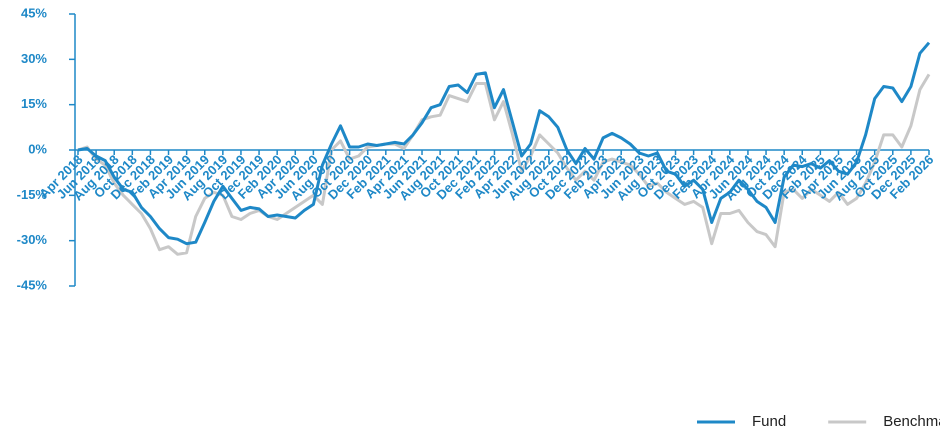 Image resolution: width=940 pixels, height=434 pixels. Describe the element at coordinates (32, 284) in the screenshot. I see `y-tick-label: -45%` at that location.